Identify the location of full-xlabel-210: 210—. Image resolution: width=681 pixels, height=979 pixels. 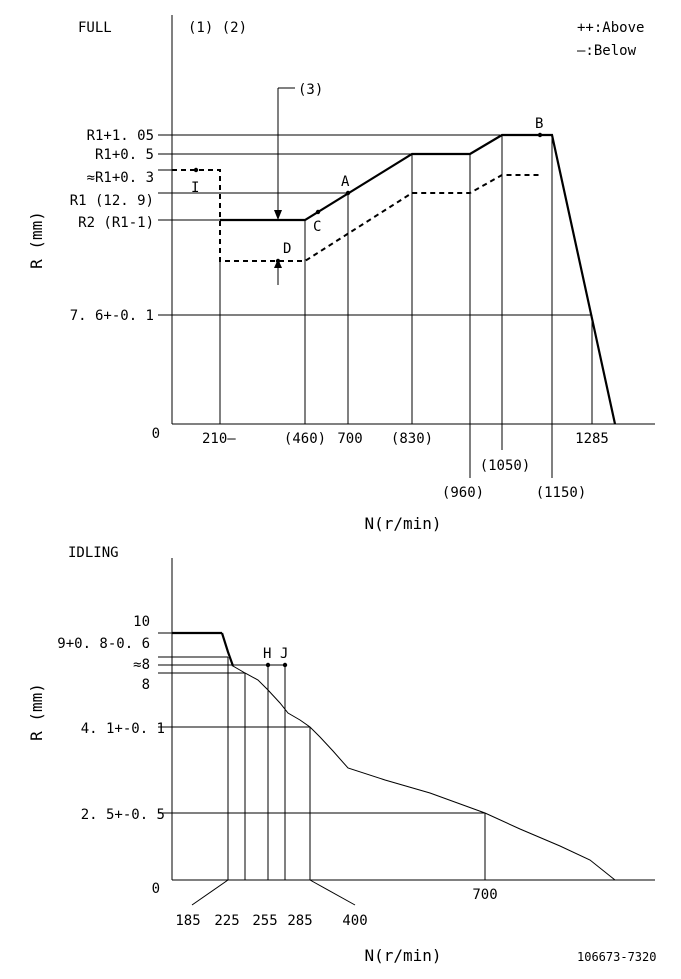
(219, 439).